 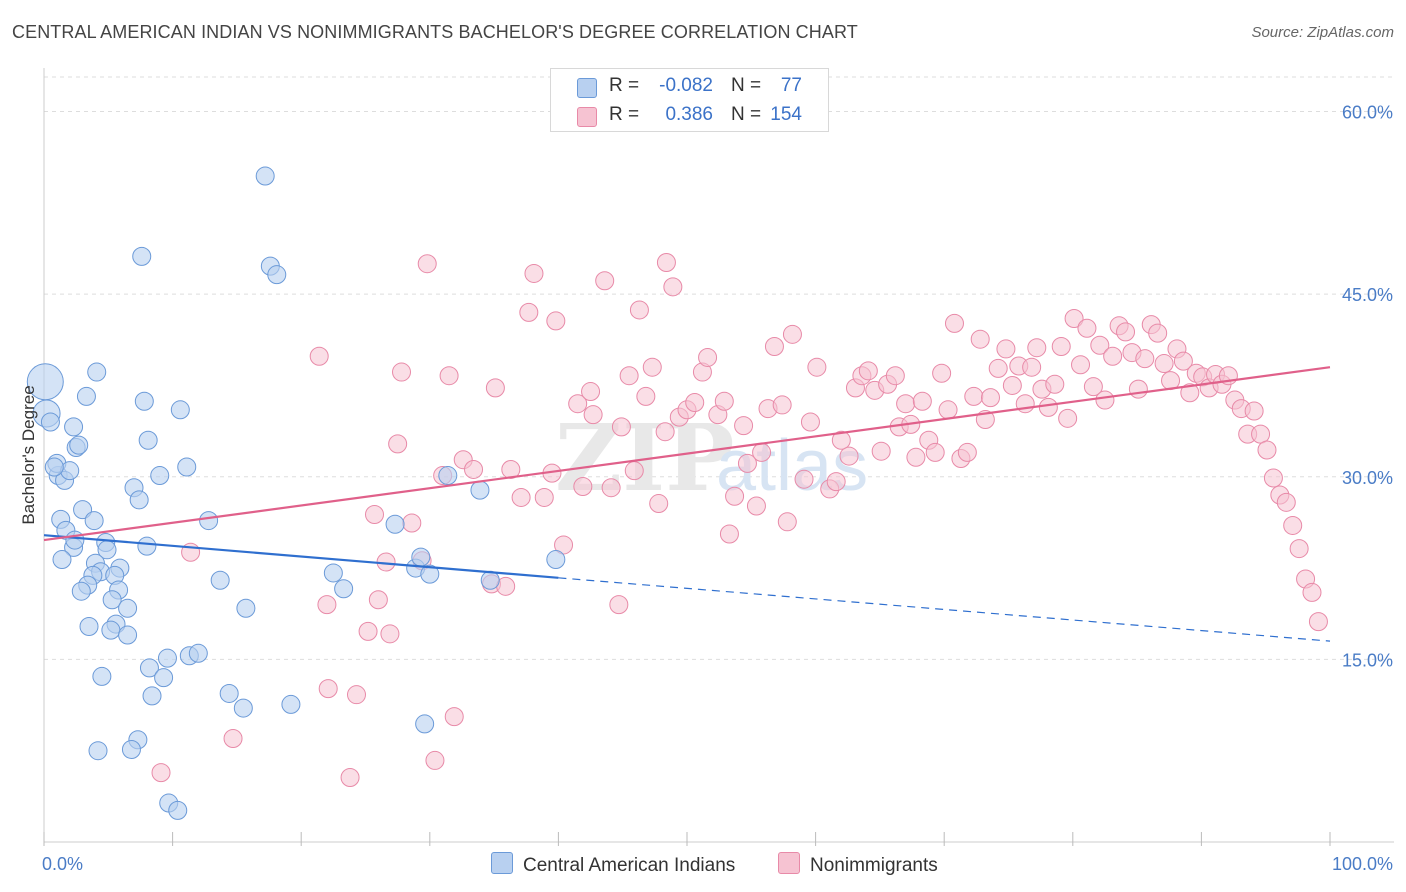 I want to click on legend-label: Nonimmigrants, so click(x=874, y=865).